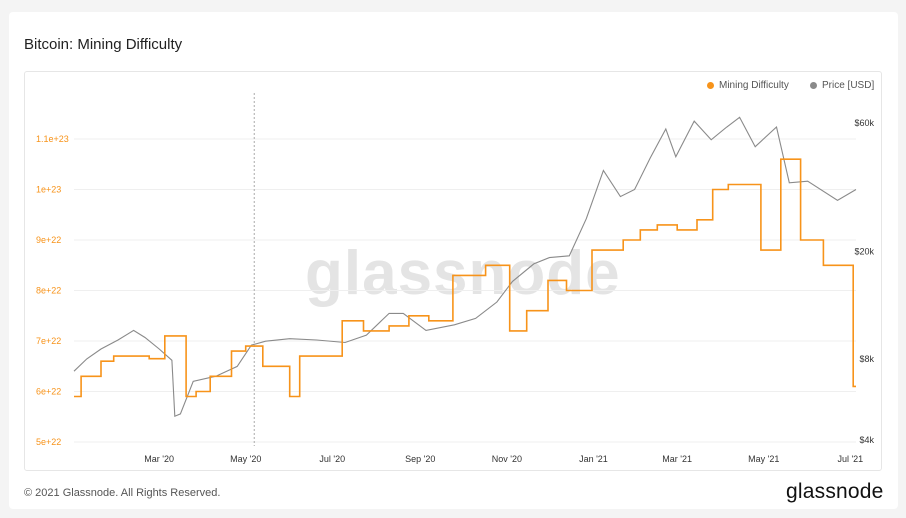 This screenshot has width=906, height=518. What do you see at coordinates (848, 85) in the screenshot?
I see `legend-label-price: Price [USD]` at bounding box center [848, 85].